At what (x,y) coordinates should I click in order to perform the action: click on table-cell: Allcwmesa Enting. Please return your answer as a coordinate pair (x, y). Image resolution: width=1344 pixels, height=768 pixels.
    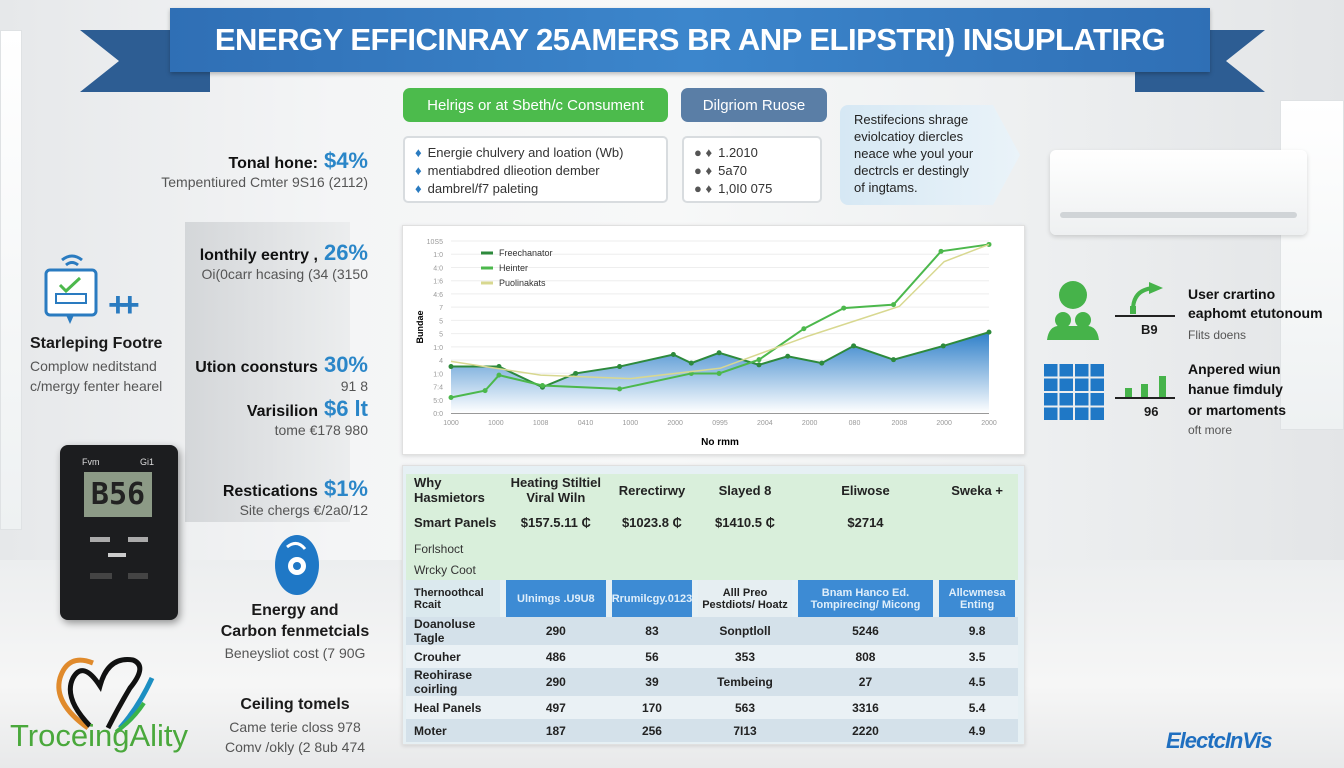
    Looking at the image, I should click on (978, 598).